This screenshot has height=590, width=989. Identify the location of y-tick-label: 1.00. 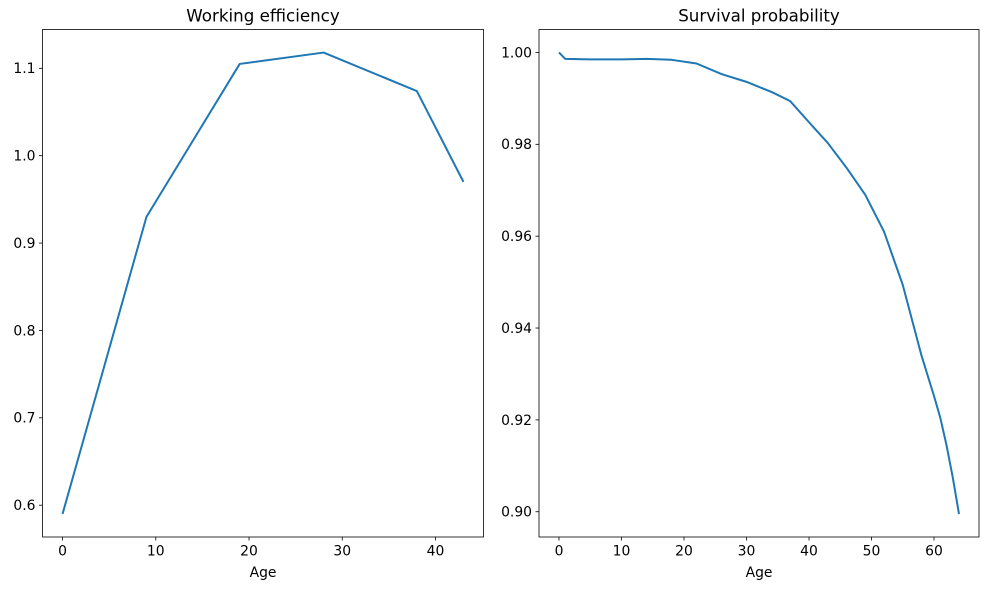
(516, 53).